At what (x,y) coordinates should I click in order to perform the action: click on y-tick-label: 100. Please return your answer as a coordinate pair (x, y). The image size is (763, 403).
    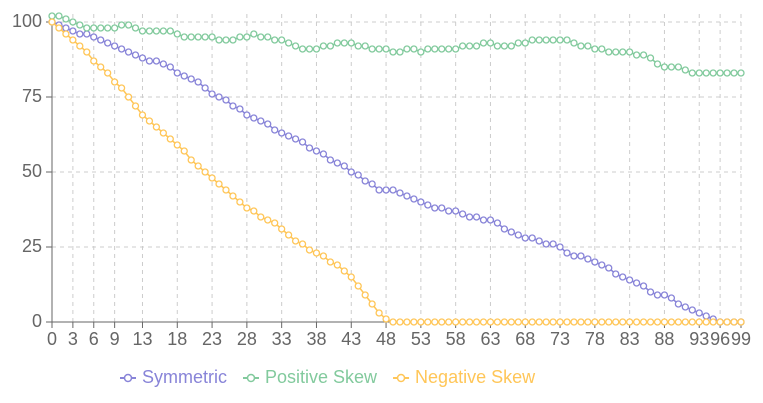
    Looking at the image, I should click on (27, 21).